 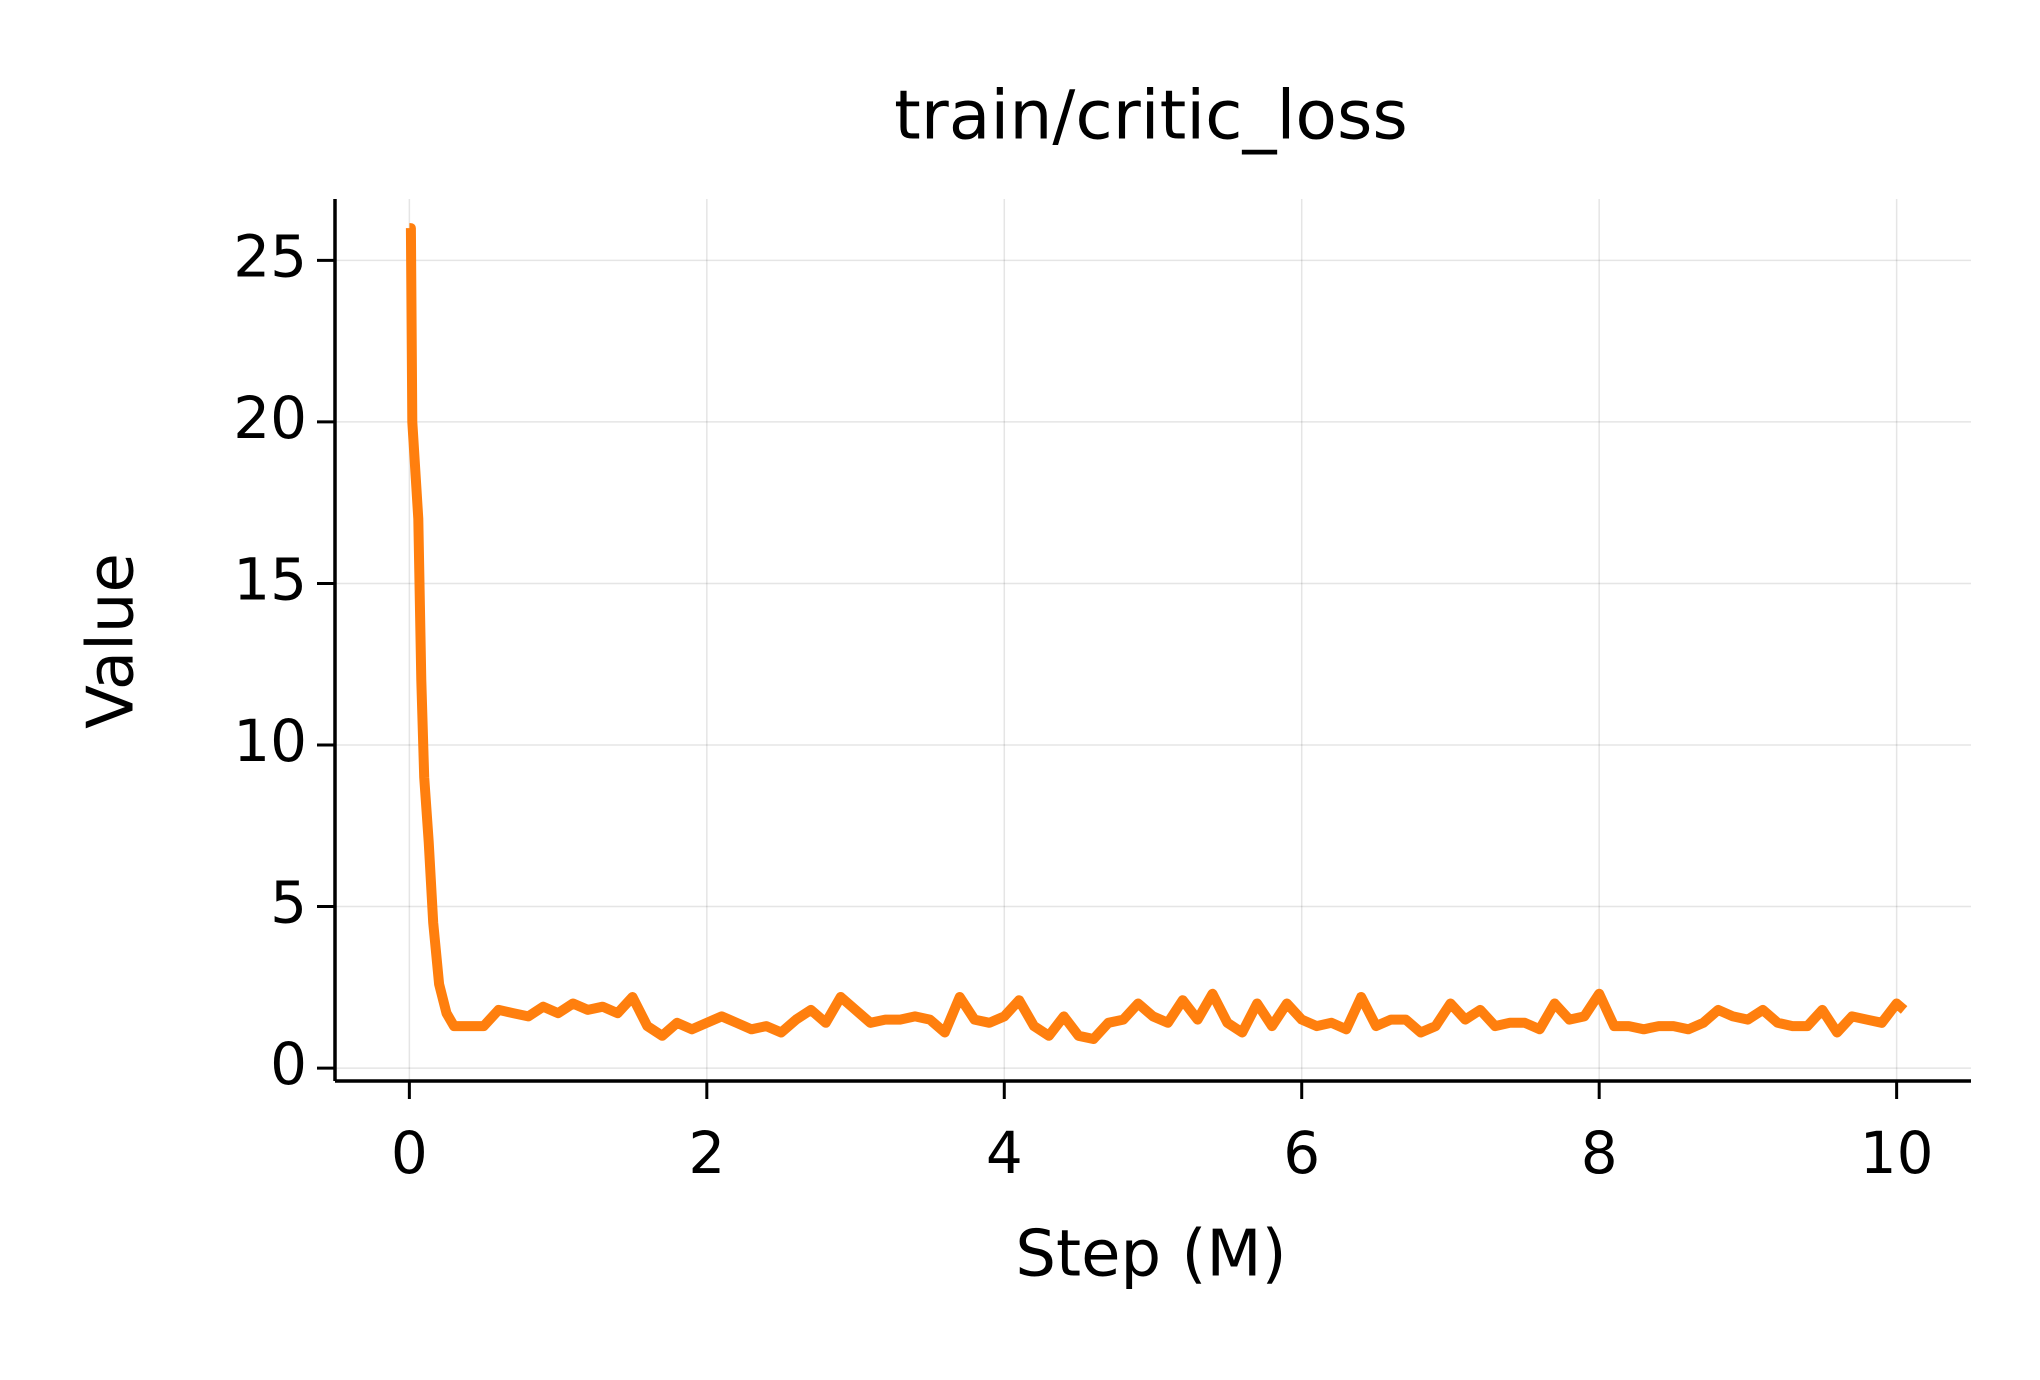 I want to click on y-tick-label: 20, so click(x=270, y=418).